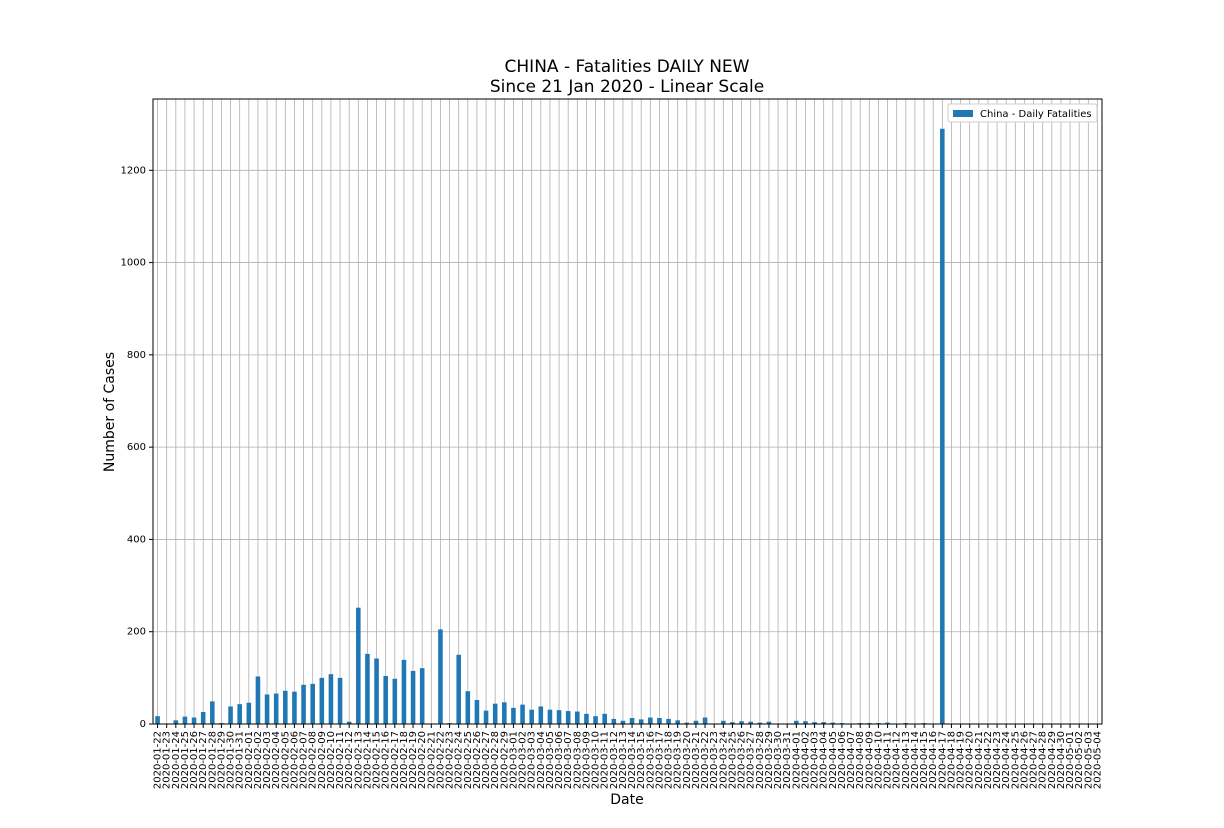  I want to click on x-tick-label: 2020-01-31, so click(240, 760).